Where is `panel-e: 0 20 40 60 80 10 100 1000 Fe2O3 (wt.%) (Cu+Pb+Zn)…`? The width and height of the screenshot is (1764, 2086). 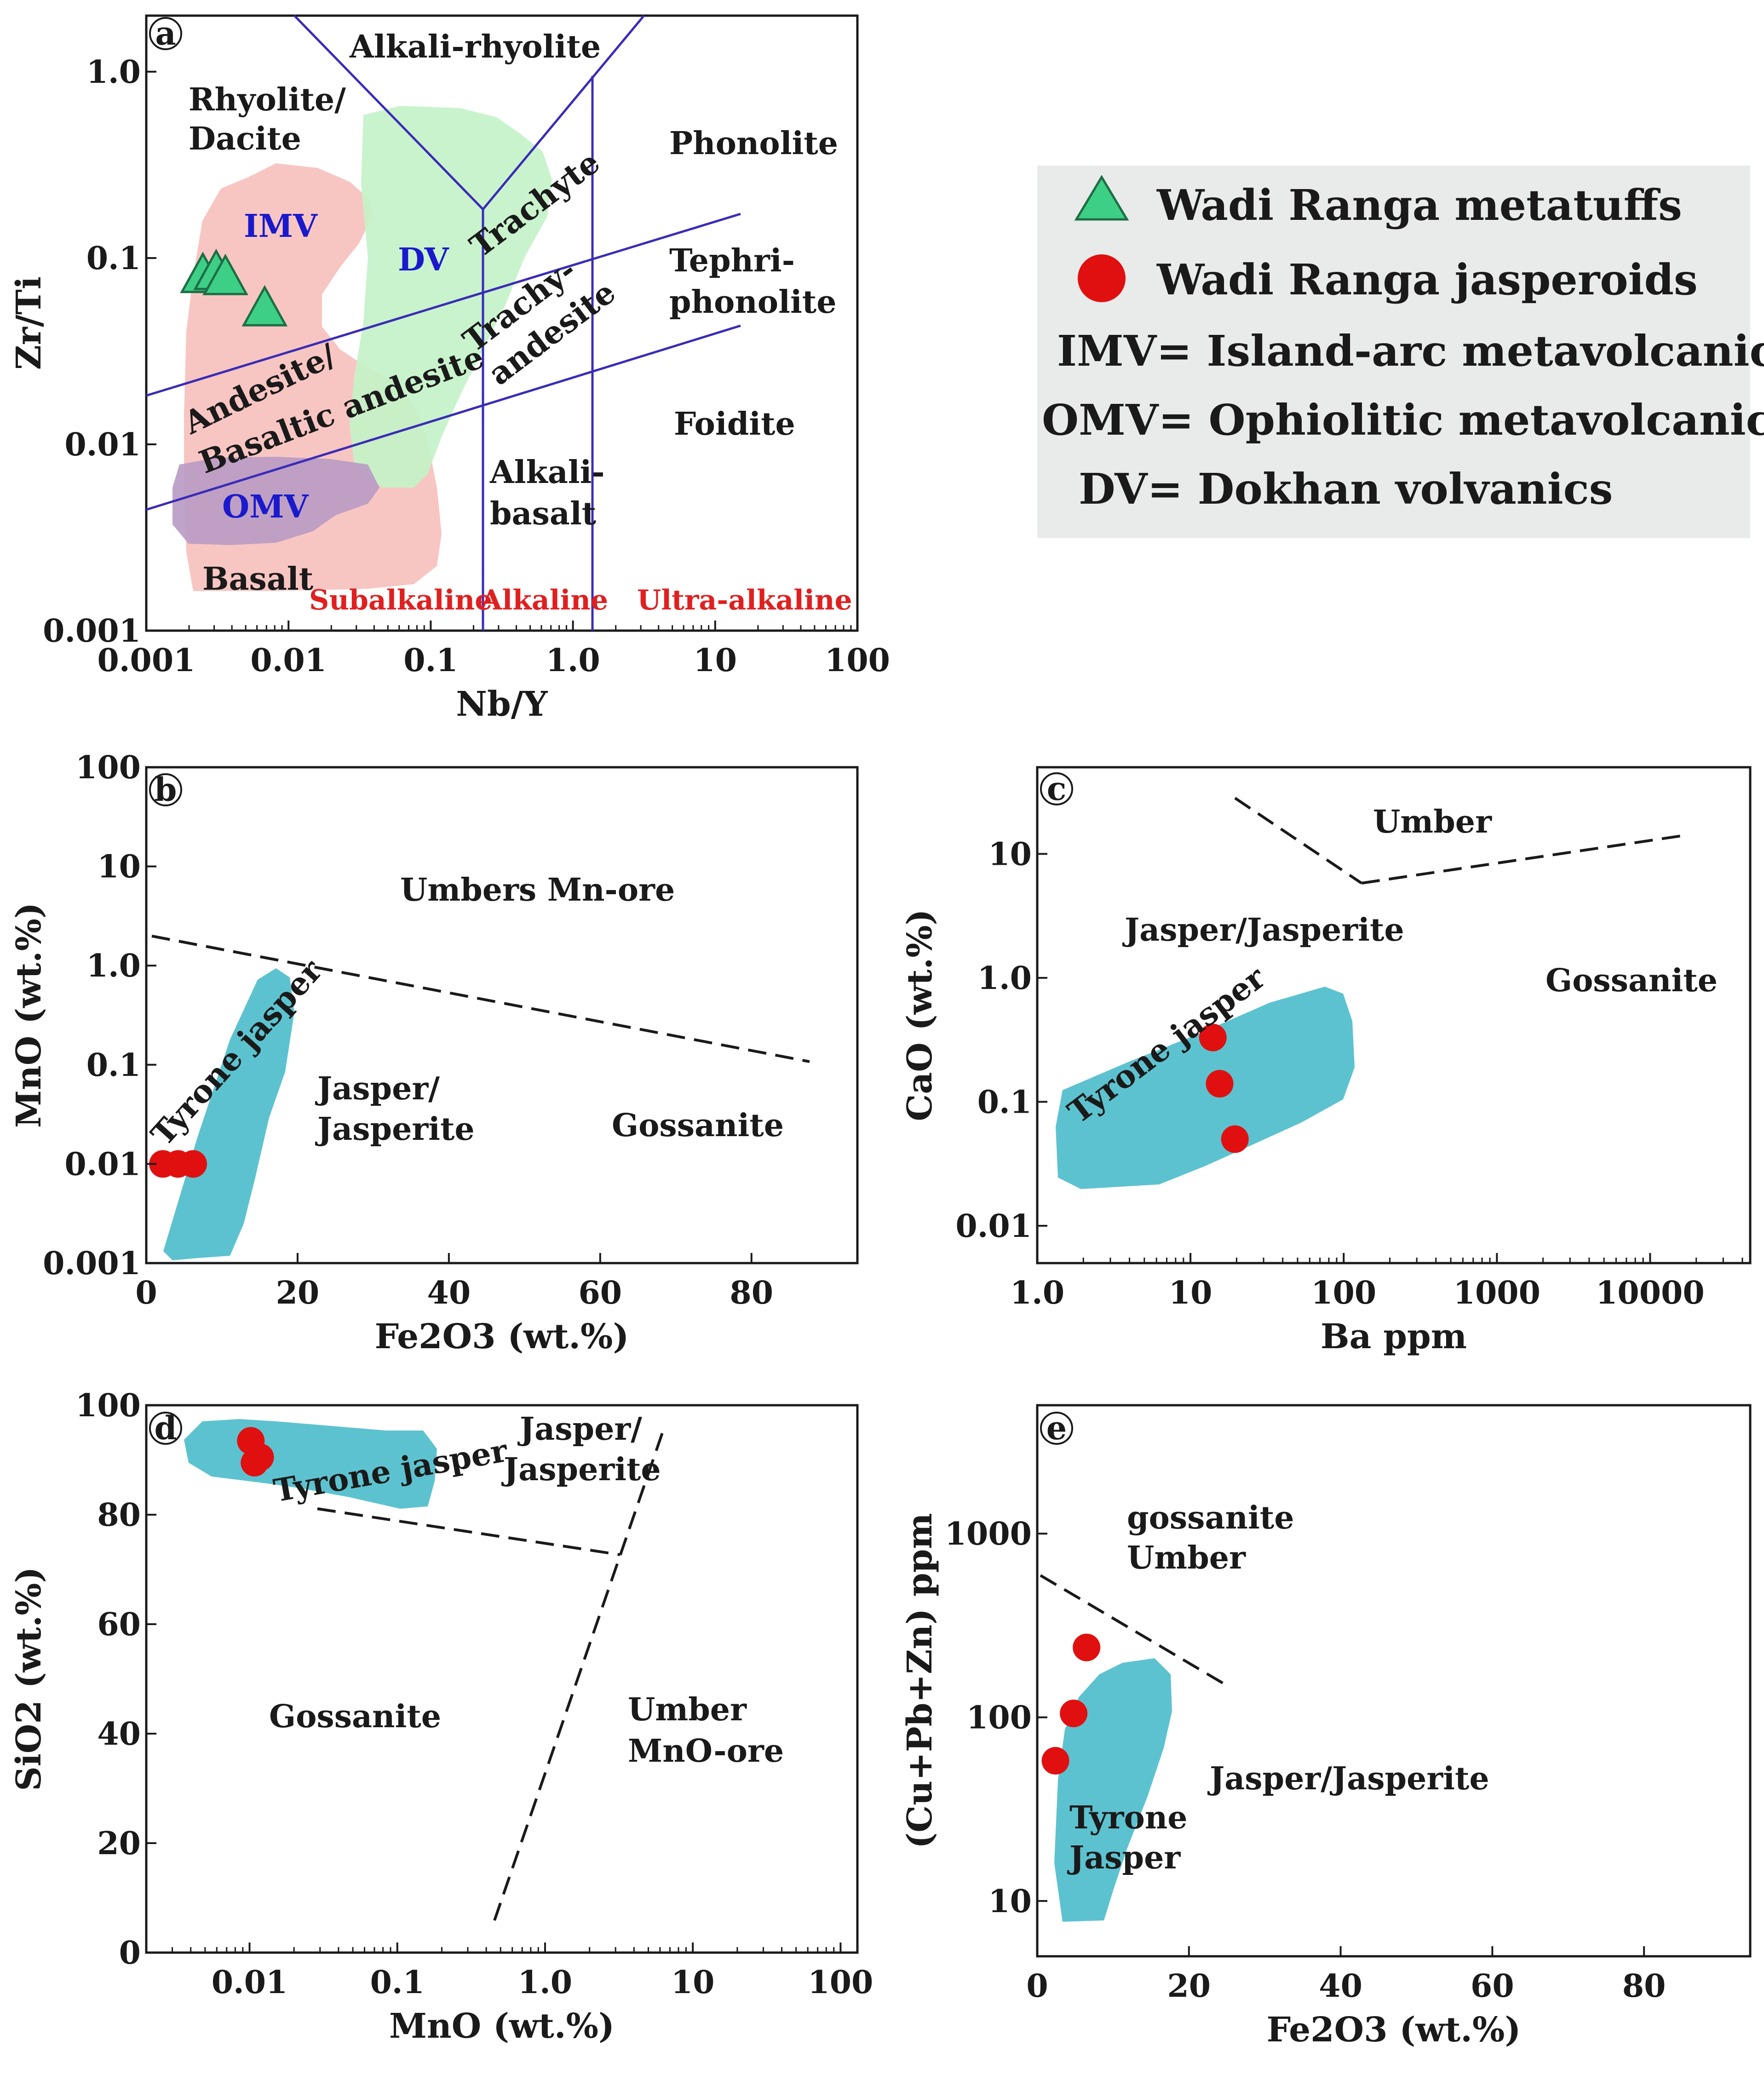
panel-e: 0 20 40 60 80 10 100 1000 Fe2O3 (wt.%) (Cu+Pb+Zn)… is located at coordinates (1326, 1727).